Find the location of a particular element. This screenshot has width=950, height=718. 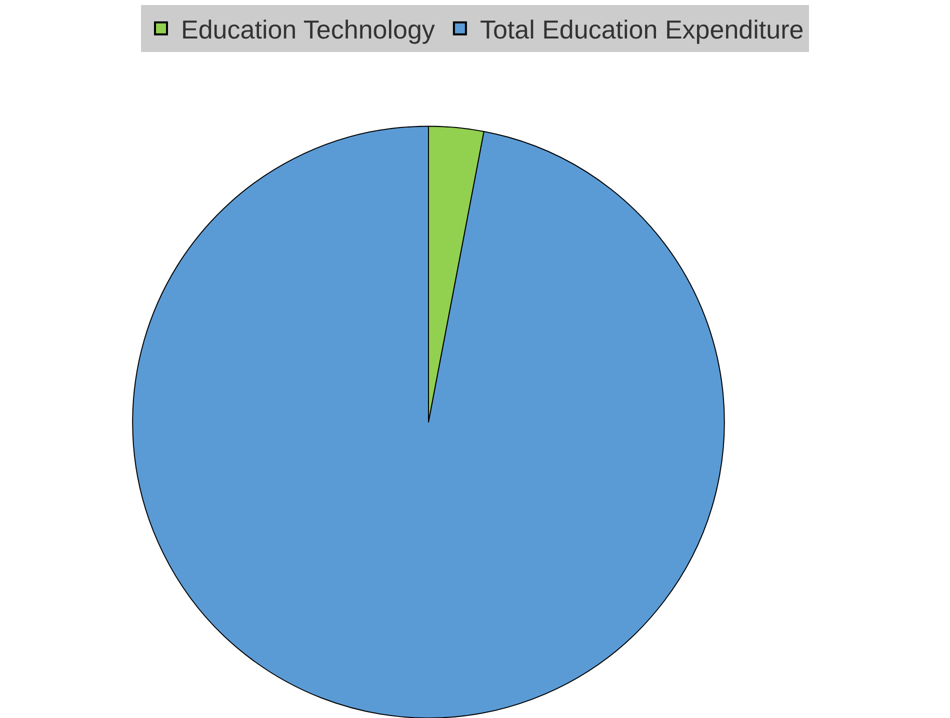

legend-label: Total Education Expenditure is located at coordinates (642, 29).